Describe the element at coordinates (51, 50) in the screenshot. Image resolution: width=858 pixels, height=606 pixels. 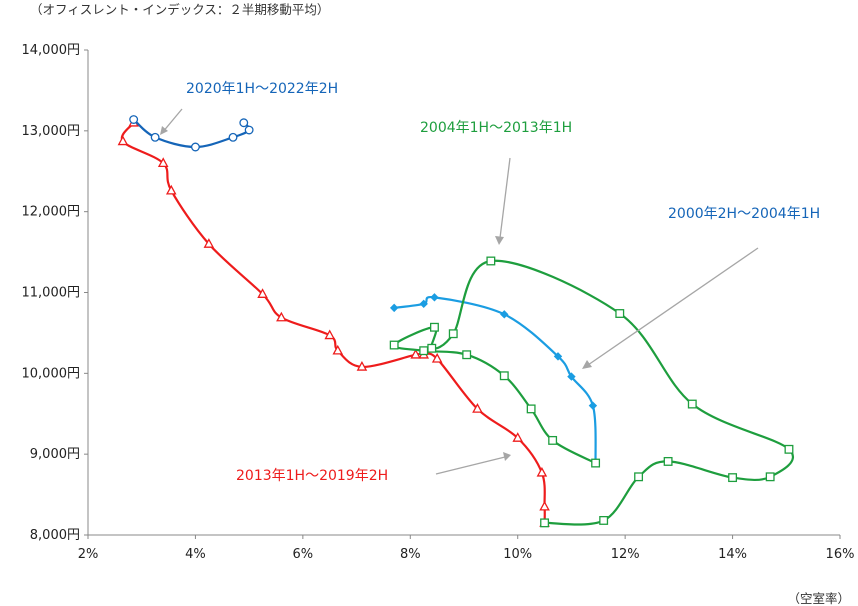
I see `y-tick-label: 14,000円` at that location.